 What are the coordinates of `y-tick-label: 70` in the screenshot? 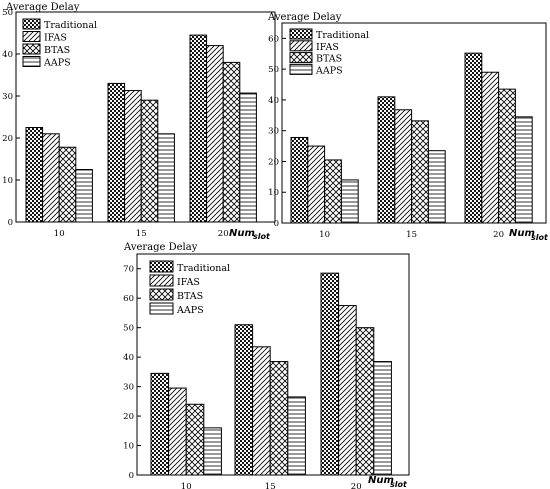 It's located at (128, 270).